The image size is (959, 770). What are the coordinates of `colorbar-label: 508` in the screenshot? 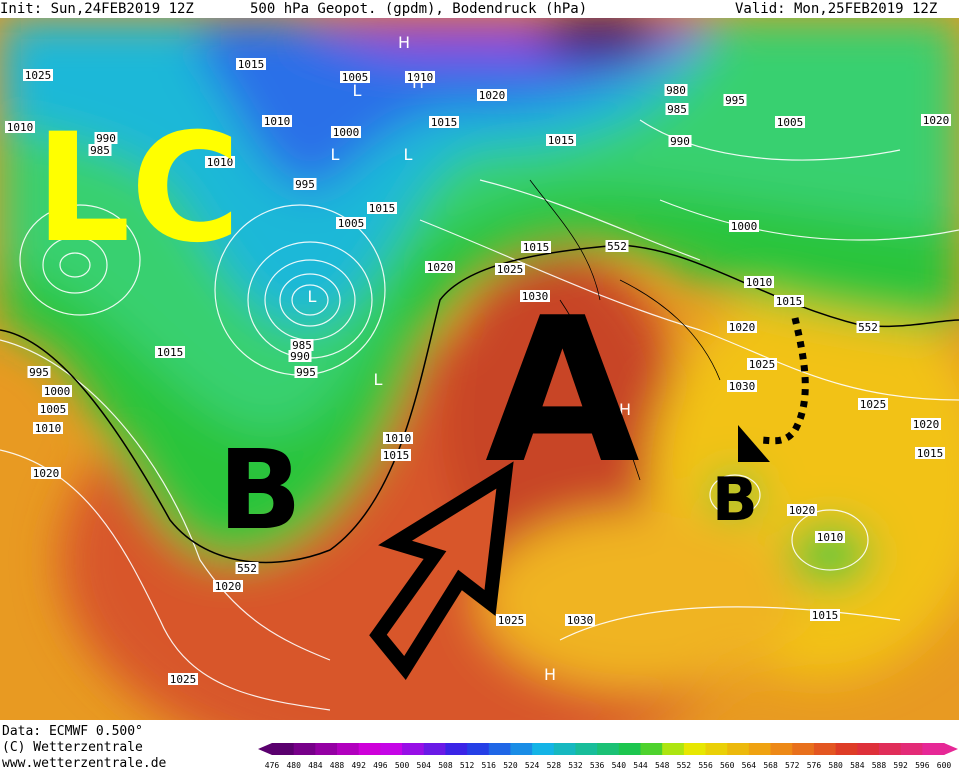 It's located at (445, 765).